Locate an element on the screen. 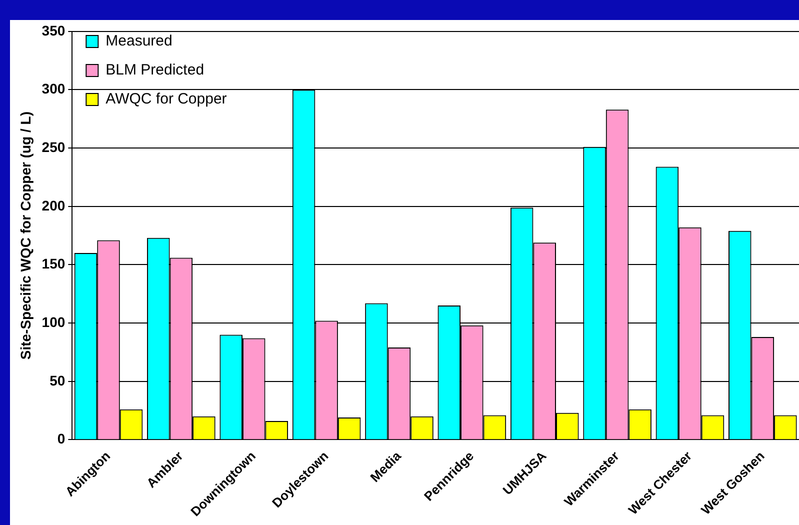  y-tick-label: 200 is located at coordinates (54, 205).